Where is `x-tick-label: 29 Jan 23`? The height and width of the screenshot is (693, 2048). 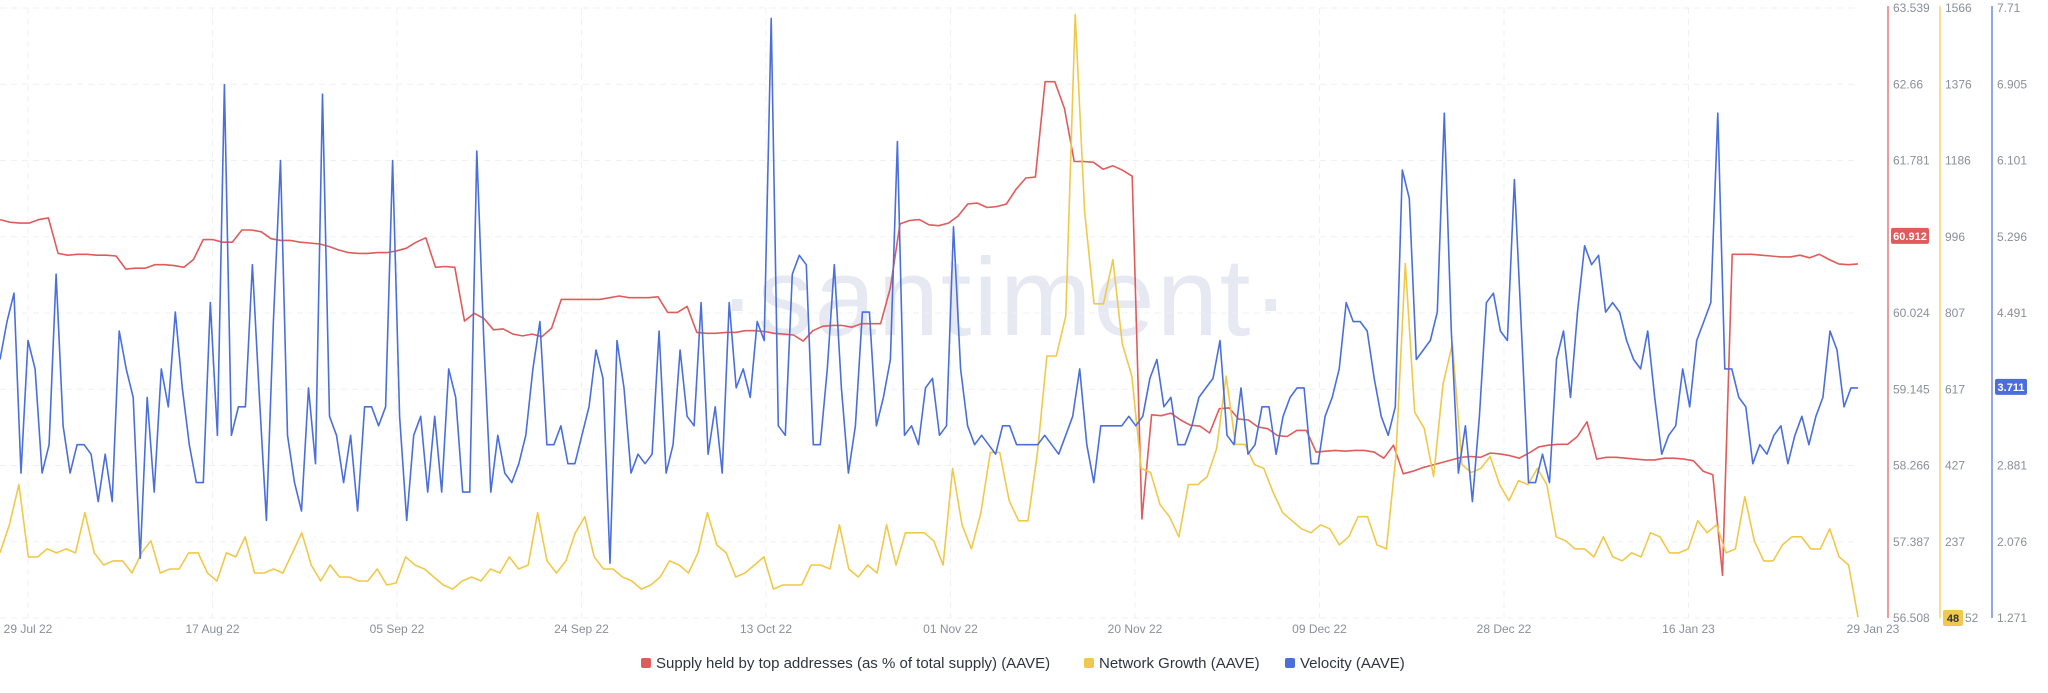
x-tick-label: 29 Jan 23 is located at coordinates (1873, 629).